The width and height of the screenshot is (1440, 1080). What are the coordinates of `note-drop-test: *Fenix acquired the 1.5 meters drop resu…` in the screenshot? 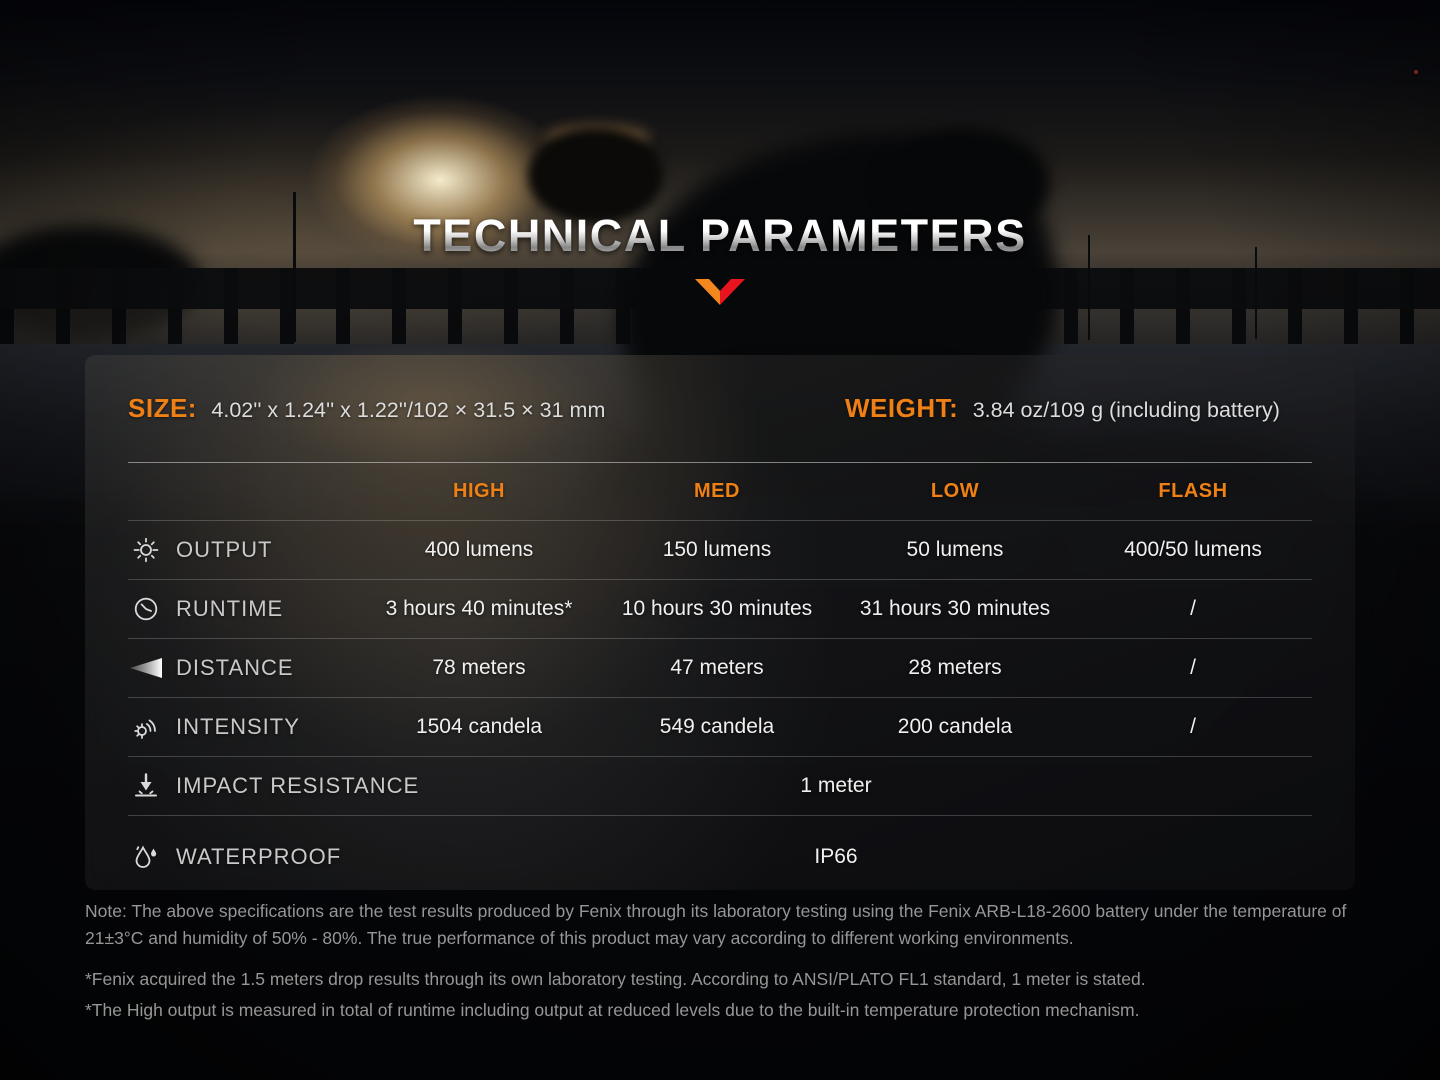 It's located at (615, 979).